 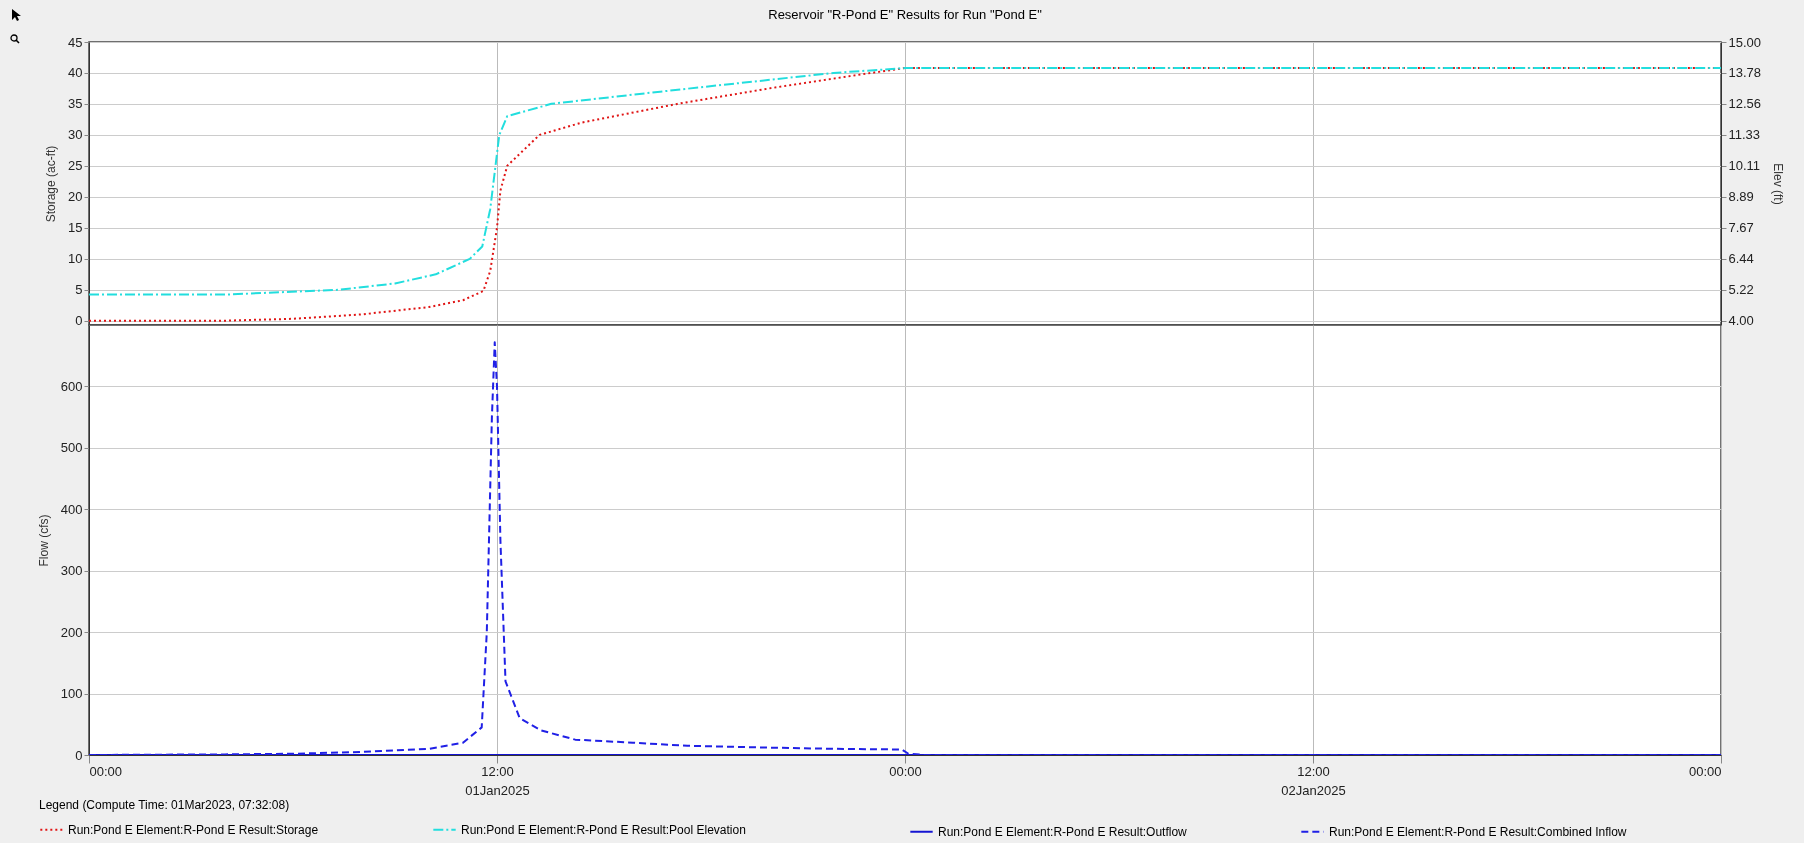 What do you see at coordinates (1744, 135) in the screenshot?
I see `y2-tick-label: 11.33` at bounding box center [1744, 135].